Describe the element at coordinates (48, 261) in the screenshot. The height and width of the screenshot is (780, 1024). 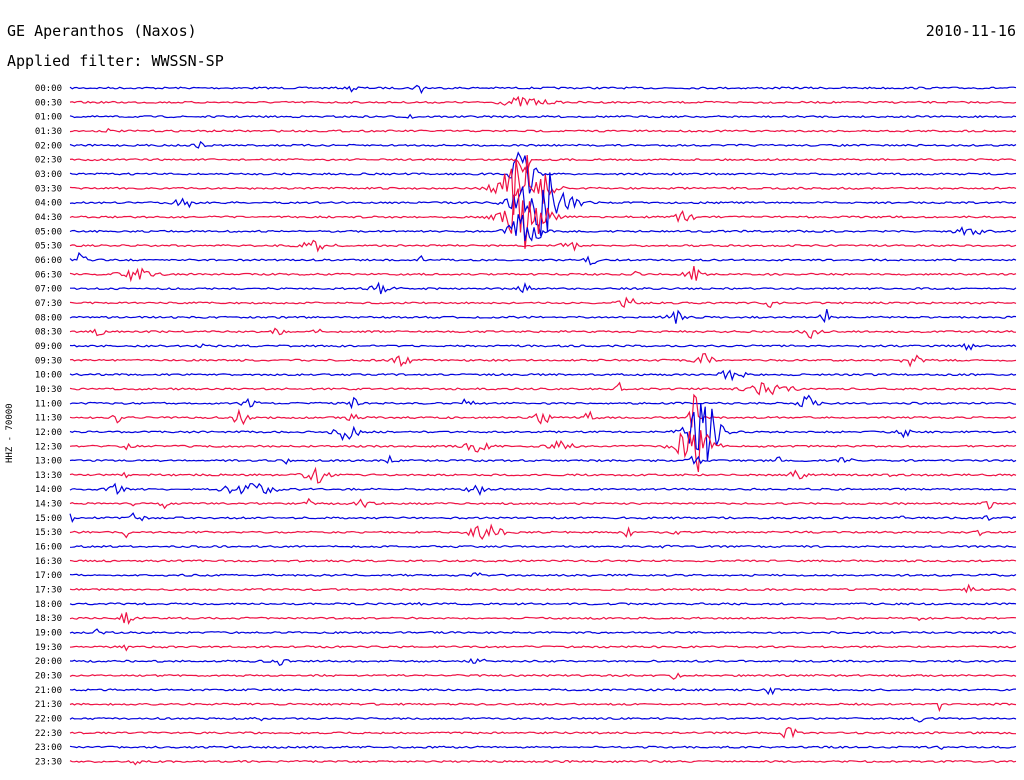
I see `time-label: 06:00` at that location.